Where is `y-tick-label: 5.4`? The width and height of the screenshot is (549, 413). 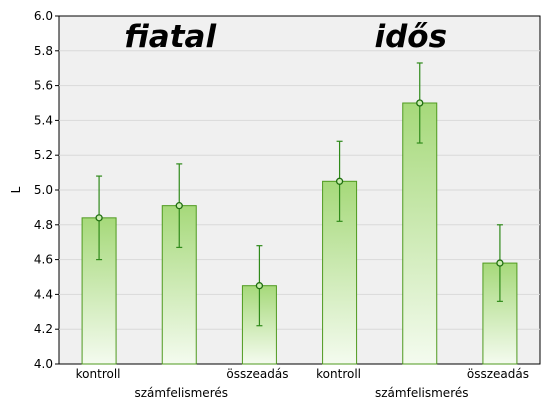
y-tick-label: 5.4 is located at coordinates (43, 120).